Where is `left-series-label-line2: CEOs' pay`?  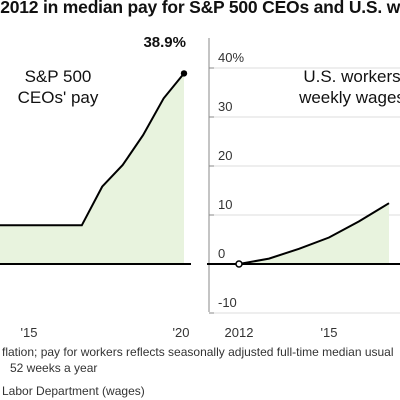 left-series-label-line2: CEOs' pay is located at coordinates (58, 97).